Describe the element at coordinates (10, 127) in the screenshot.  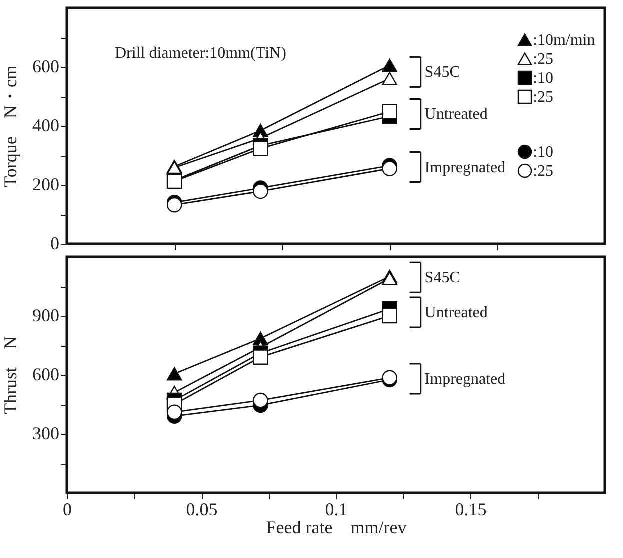
I see `y-axis-title: Torque N・cm` at that location.